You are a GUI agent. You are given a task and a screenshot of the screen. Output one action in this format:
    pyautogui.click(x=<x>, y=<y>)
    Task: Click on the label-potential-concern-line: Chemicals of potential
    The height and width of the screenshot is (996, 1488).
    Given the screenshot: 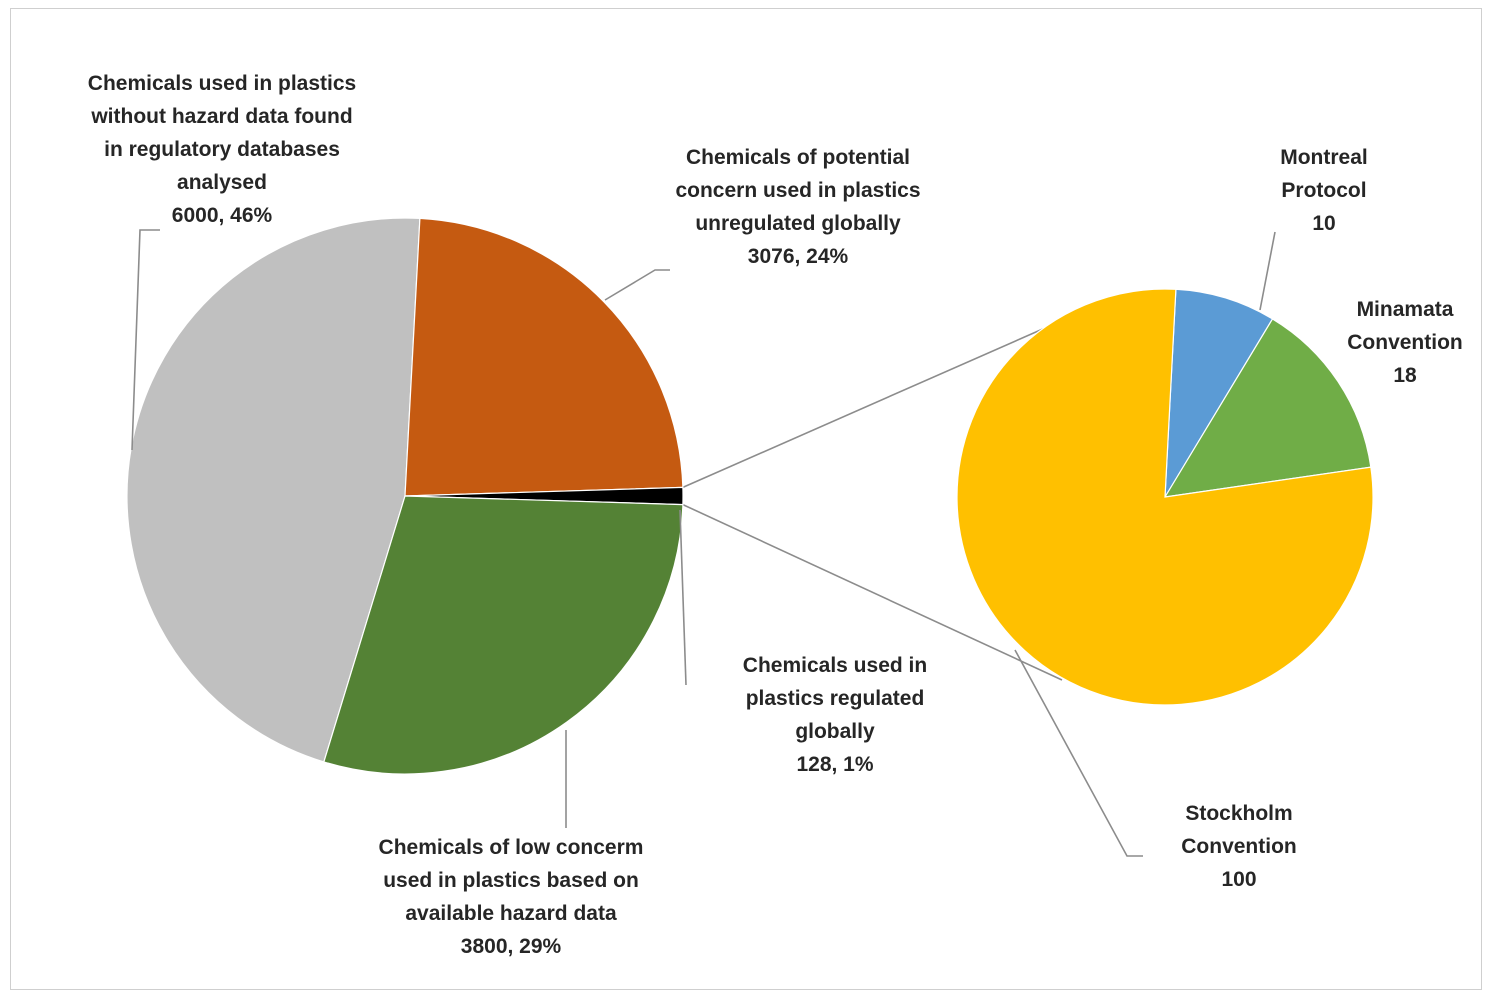 What is the action you would take?
    pyautogui.click(x=798, y=157)
    